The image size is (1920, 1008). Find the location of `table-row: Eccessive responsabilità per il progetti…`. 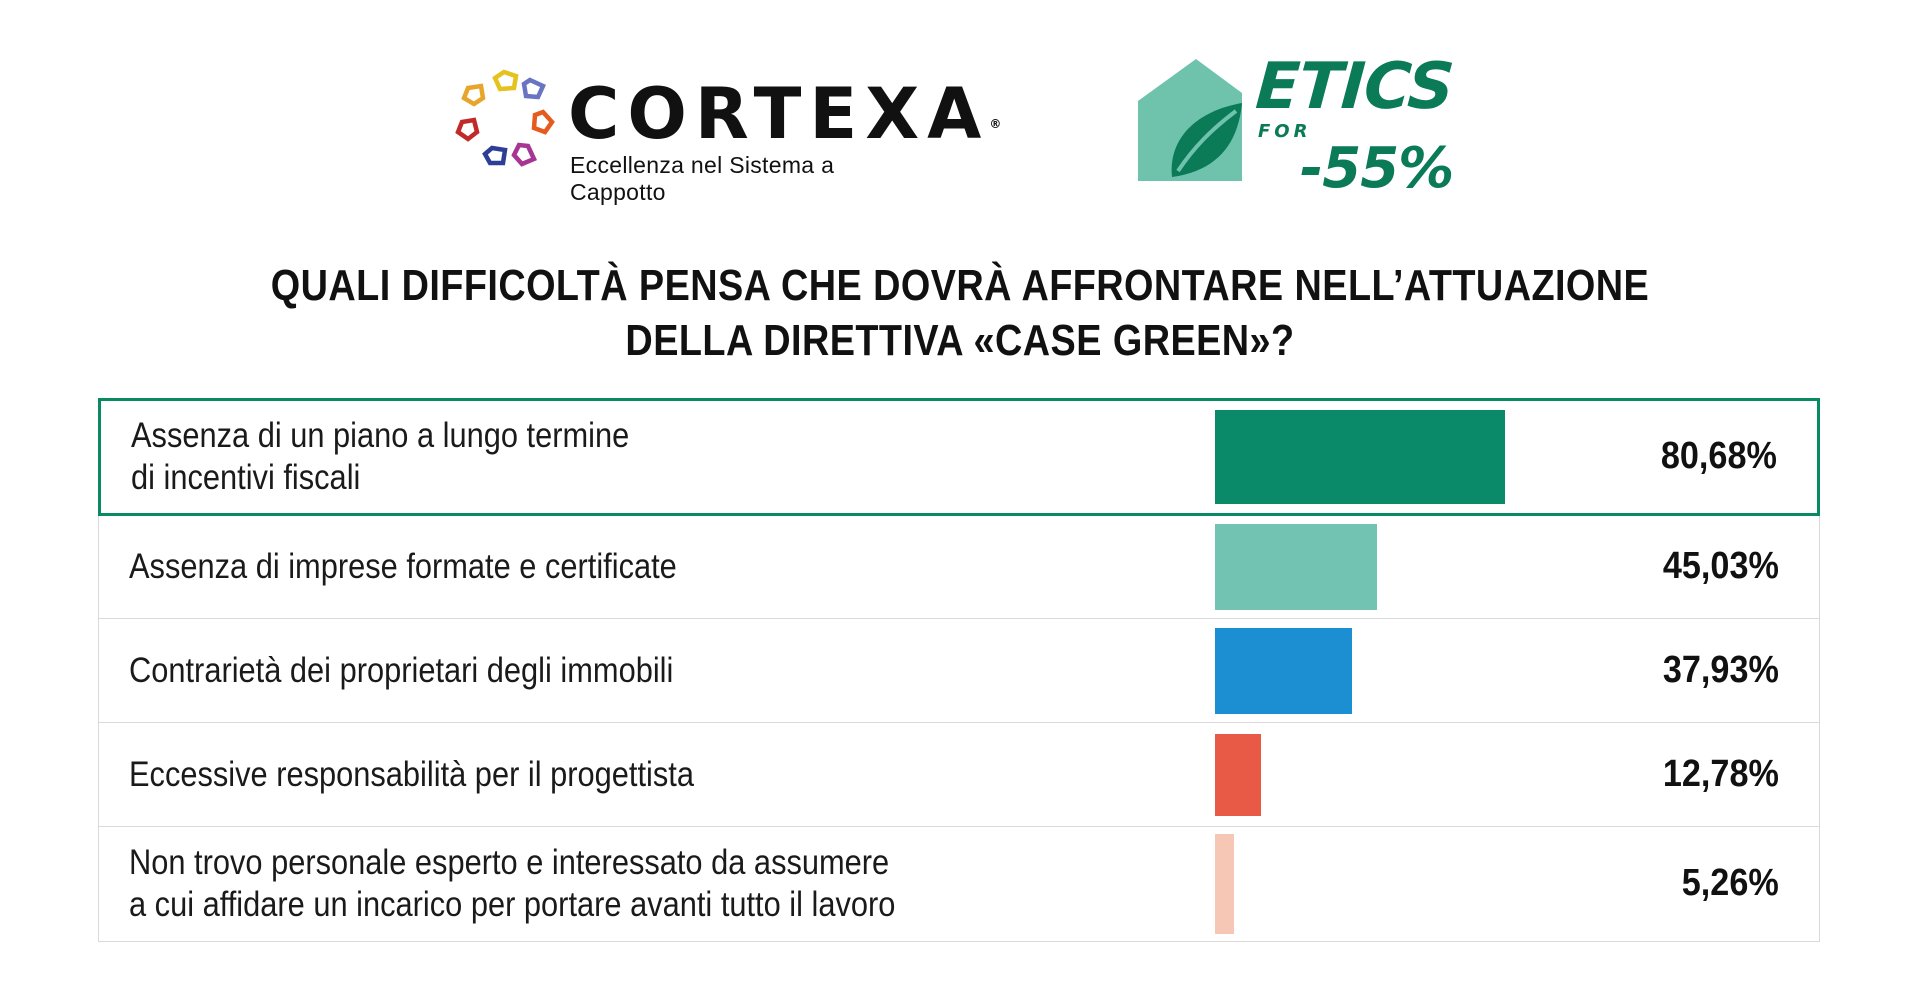

table-row: Eccessive responsabilità per il progetti… is located at coordinates (959, 775).